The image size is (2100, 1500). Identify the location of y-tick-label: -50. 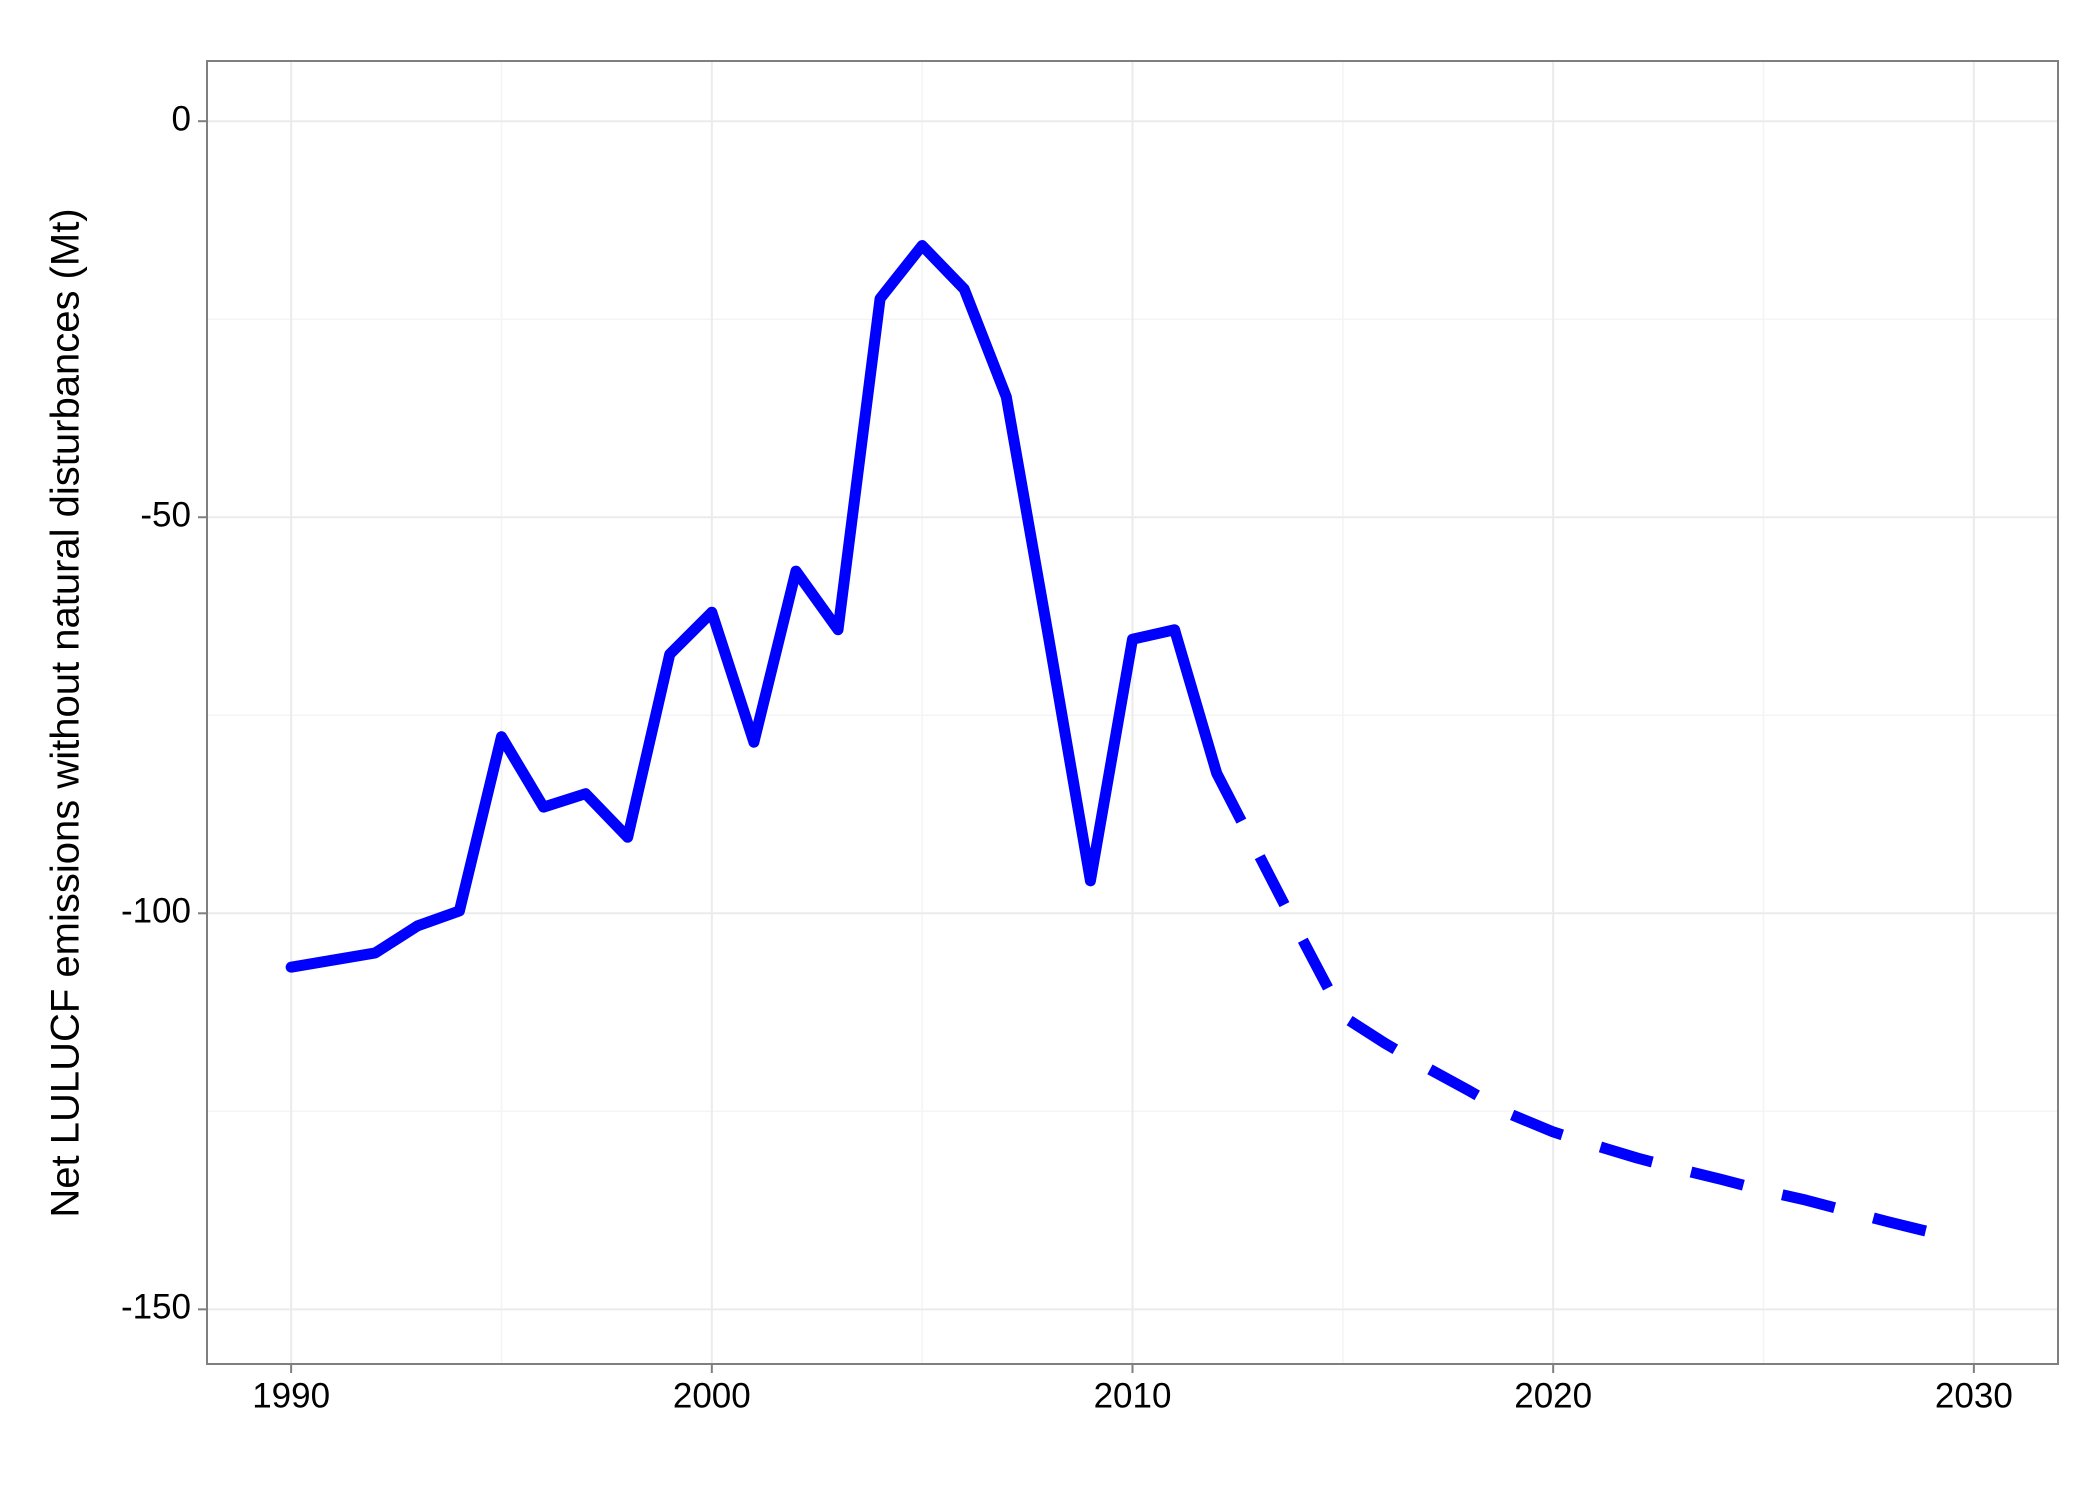
(165, 514).